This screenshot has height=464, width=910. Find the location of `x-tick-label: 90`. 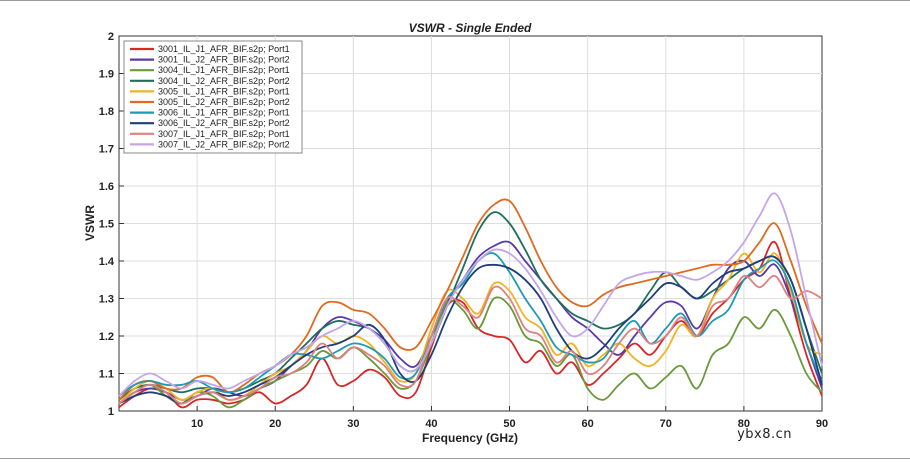

x-tick-label: 90 is located at coordinates (822, 424).